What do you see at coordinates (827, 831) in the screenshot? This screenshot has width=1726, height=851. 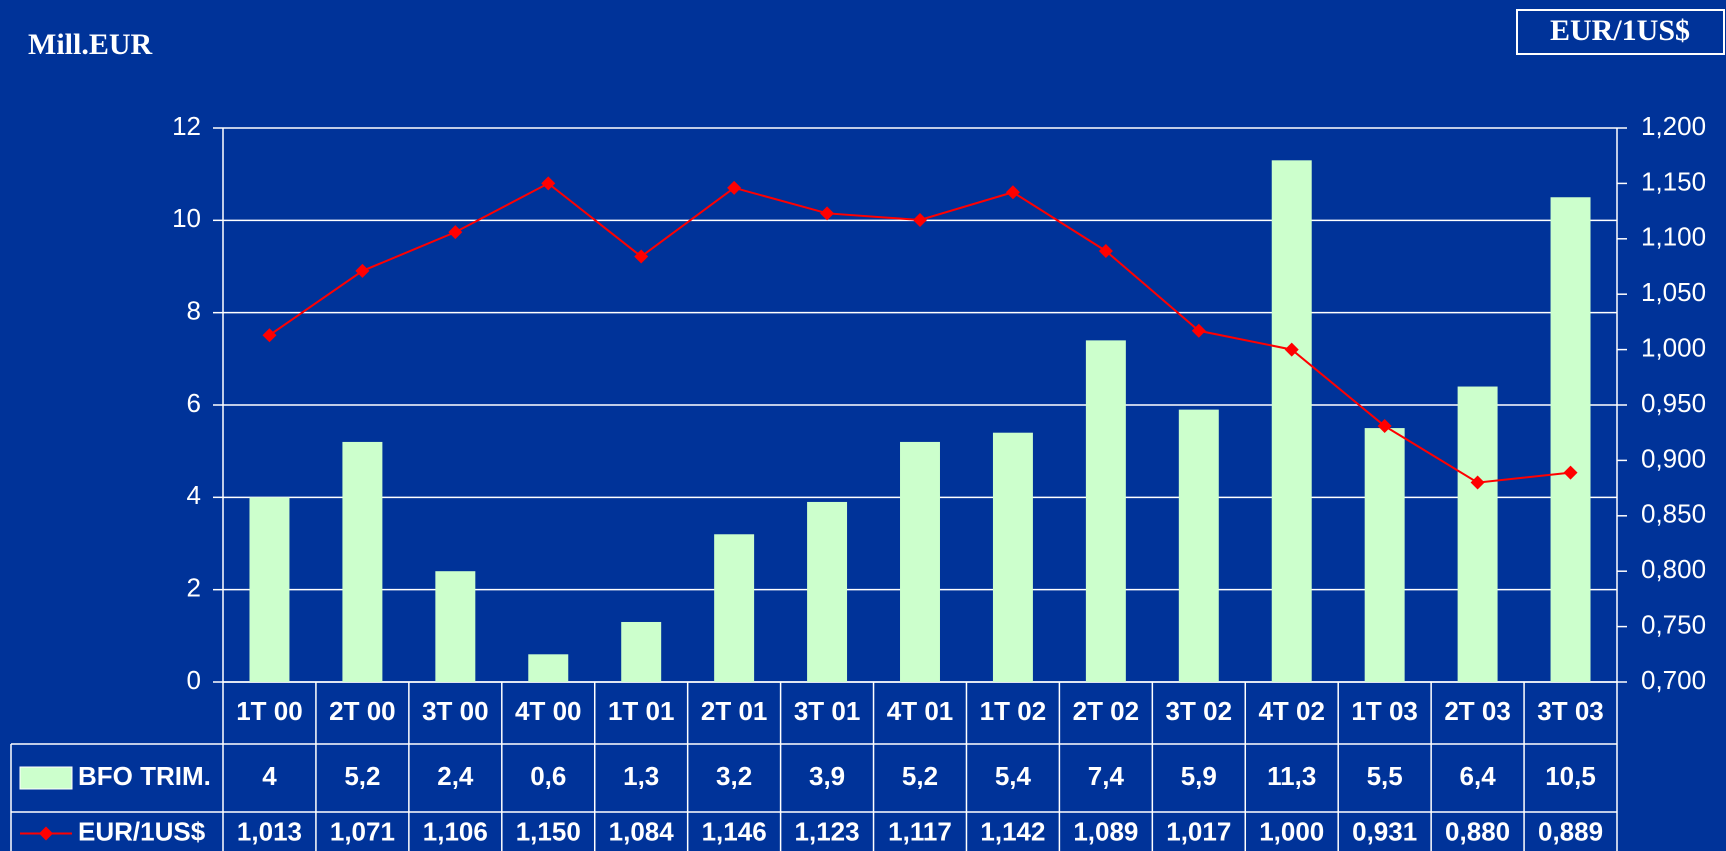 I see `table-value: 1,123` at bounding box center [827, 831].